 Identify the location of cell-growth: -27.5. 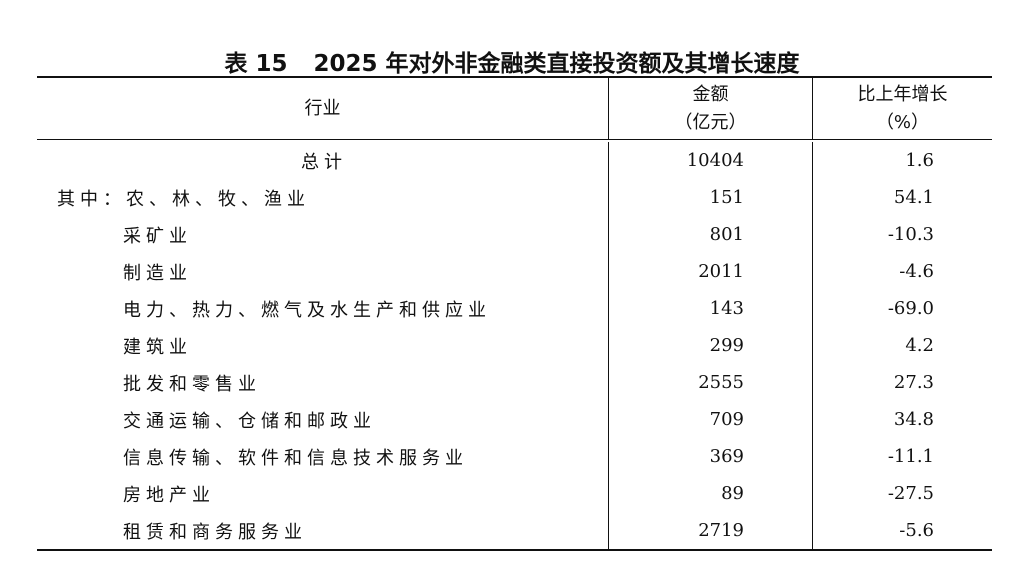
(902, 493).